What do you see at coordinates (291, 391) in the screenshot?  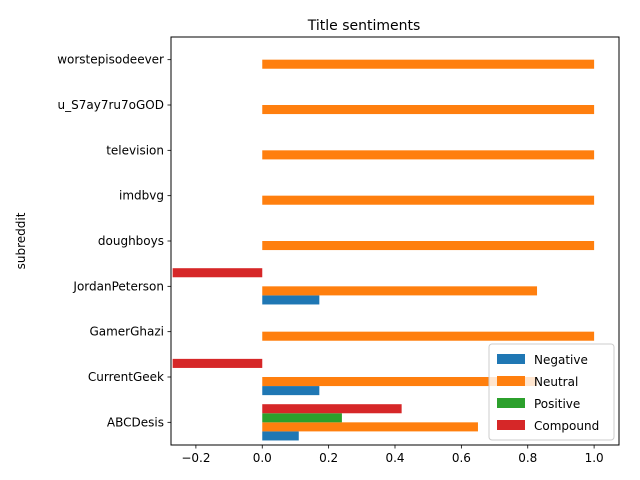 I see `bar-negative-currentgeek` at bounding box center [291, 391].